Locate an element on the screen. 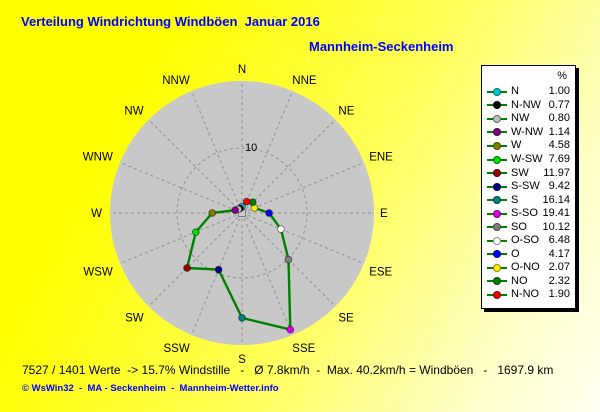  grid-spoke-SE is located at coordinates (288, 259).